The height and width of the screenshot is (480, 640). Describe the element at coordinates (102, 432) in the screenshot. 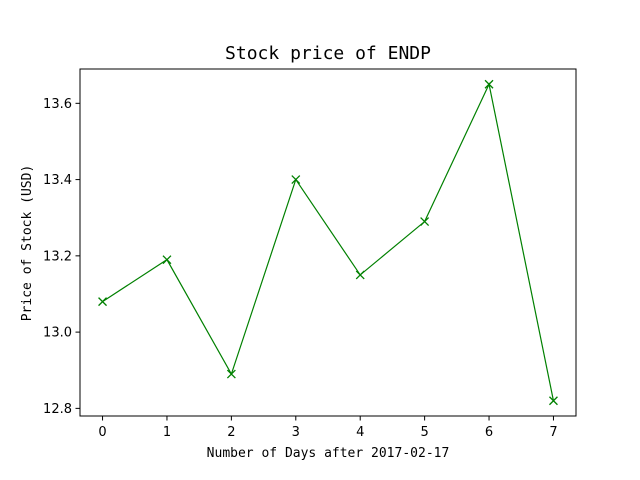

I see `x-tick-label: 0` at that location.